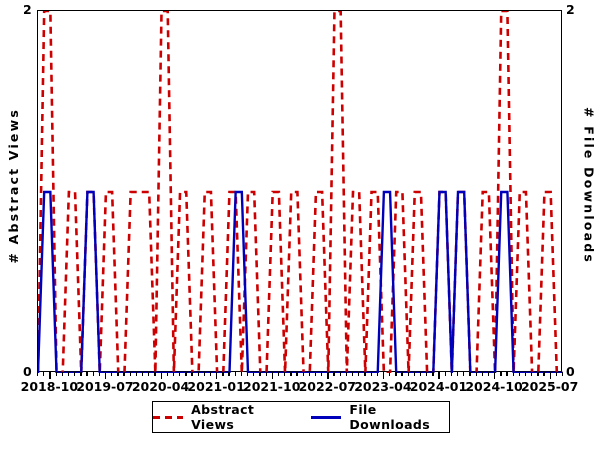  I want to click on y-axis-right-title-text: # File Downloads, so click(589, 186).